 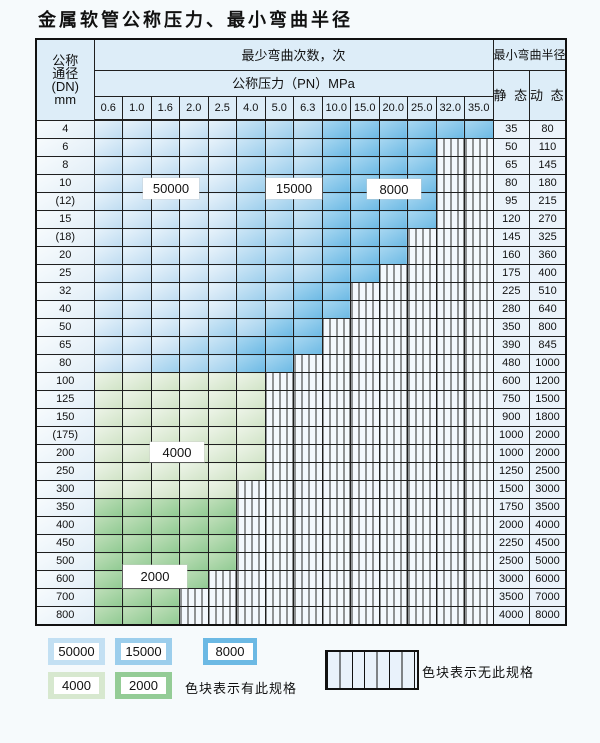 I want to click on static-radius-cell: 1000, so click(x=511, y=453).